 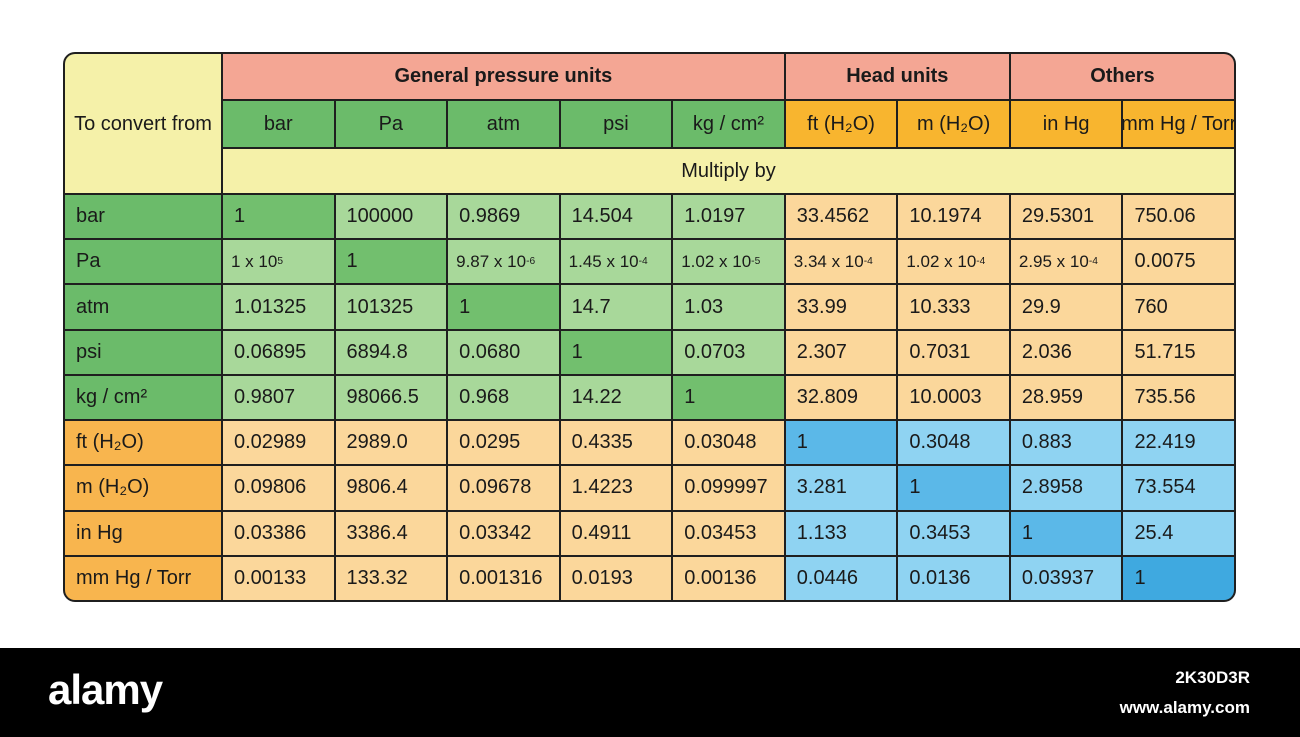 I want to click on table-cell: 1.02 x 10 -4, so click(x=953, y=262).